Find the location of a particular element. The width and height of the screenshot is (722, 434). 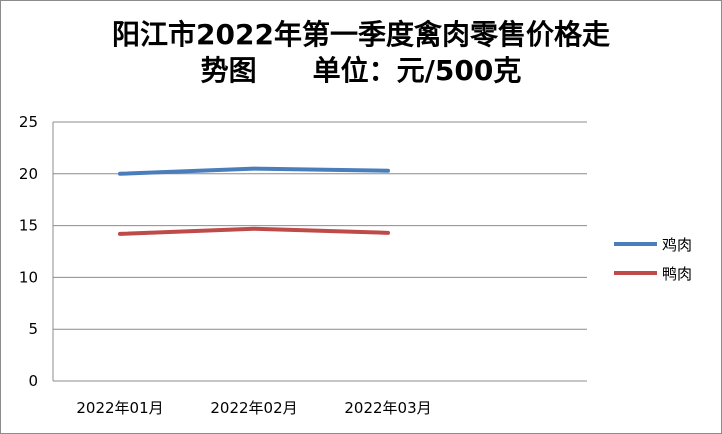

y-tick-label: 5 is located at coordinates (33, 329).